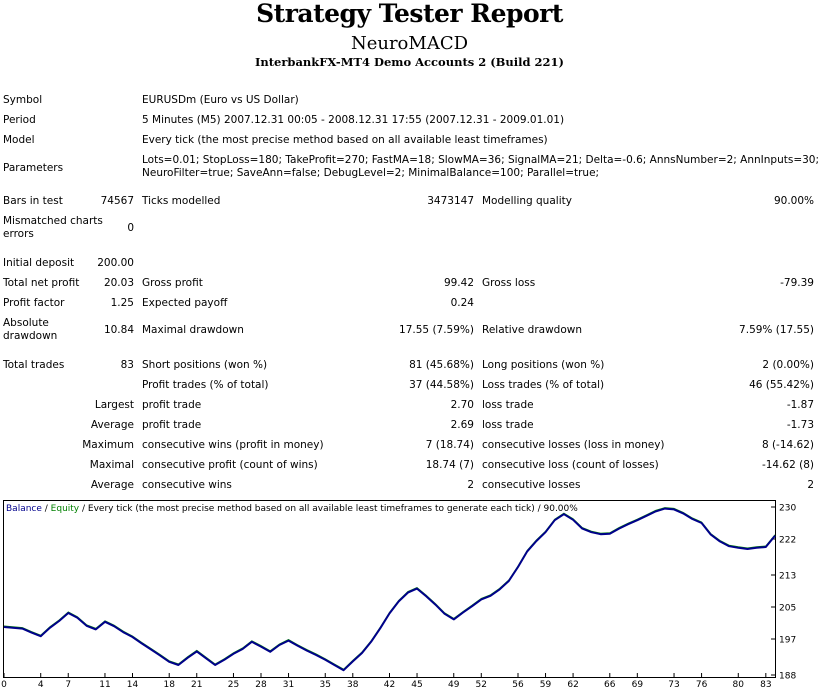 Image resolution: width=819 pixels, height=694 pixels. I want to click on expected-payoff-value: 0.24, so click(462, 303).